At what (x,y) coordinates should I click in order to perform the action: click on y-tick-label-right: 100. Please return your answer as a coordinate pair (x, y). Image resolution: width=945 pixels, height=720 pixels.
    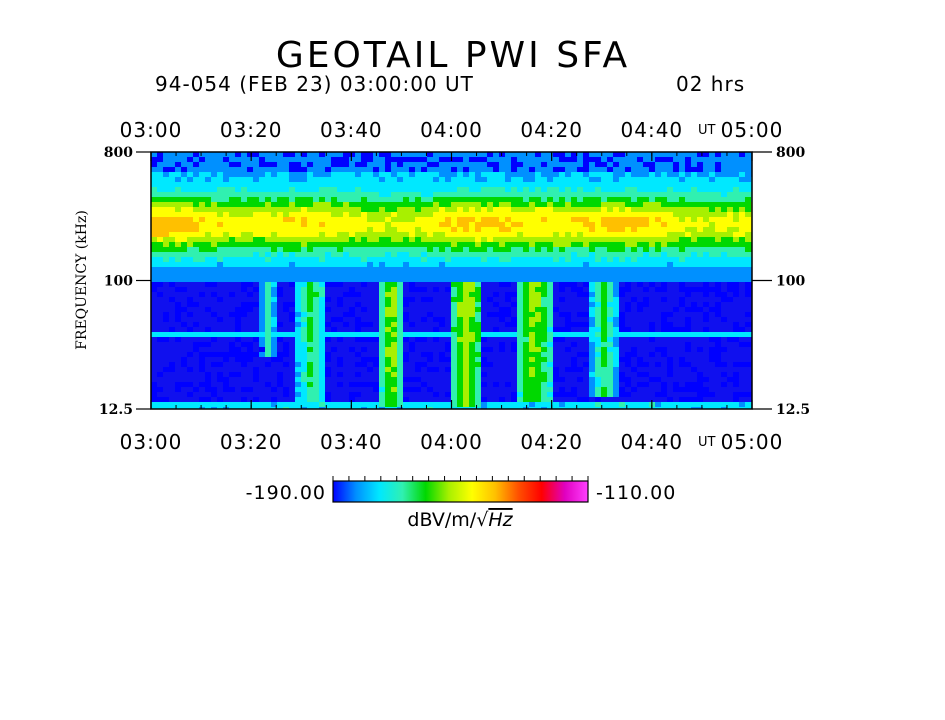
    Looking at the image, I should click on (790, 282).